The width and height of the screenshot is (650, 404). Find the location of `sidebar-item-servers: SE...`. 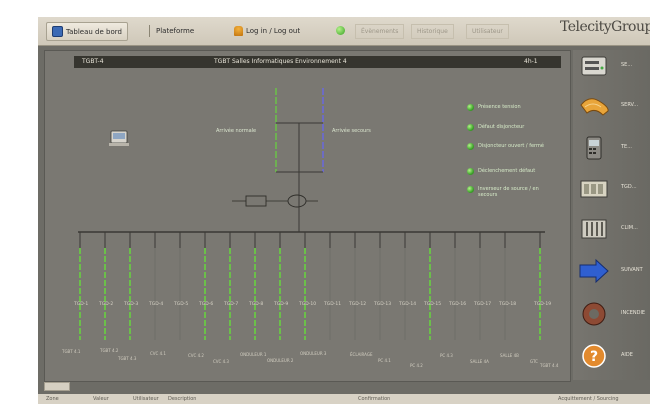

sidebar-item-servers: SE... is located at coordinates (611, 68).